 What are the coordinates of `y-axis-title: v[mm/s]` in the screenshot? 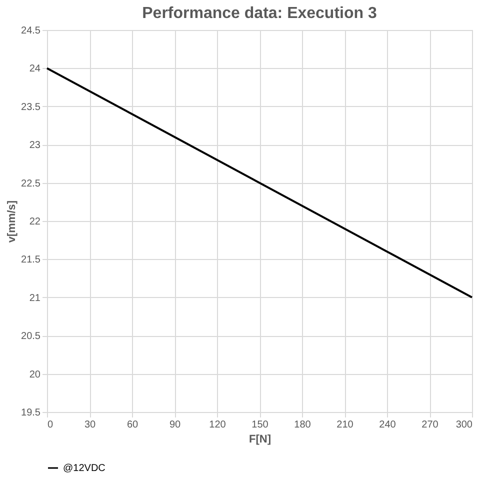 It's located at (12, 221).